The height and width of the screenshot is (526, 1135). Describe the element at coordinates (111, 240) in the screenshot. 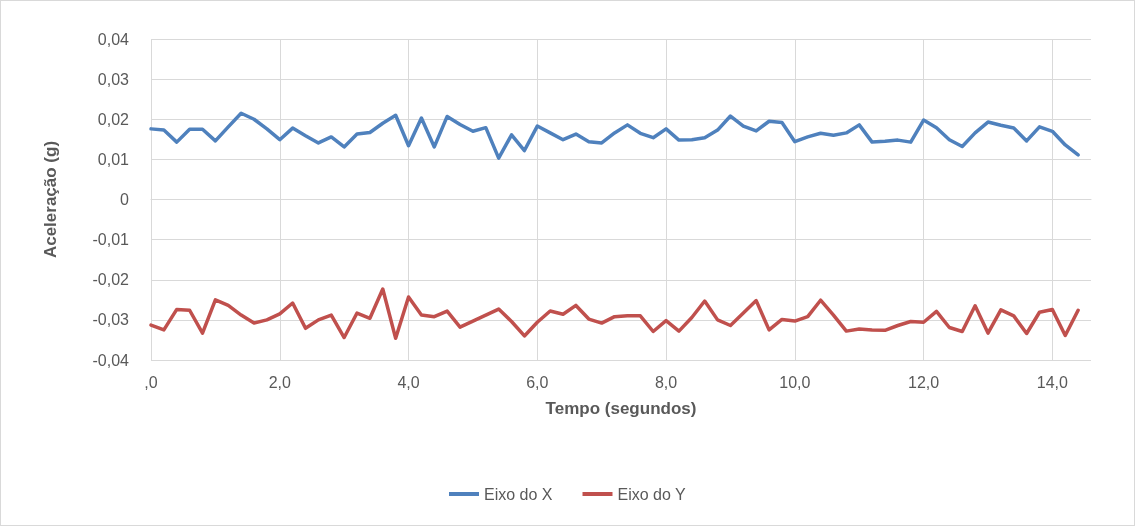

I see `y-tick-label: -0,01` at that location.